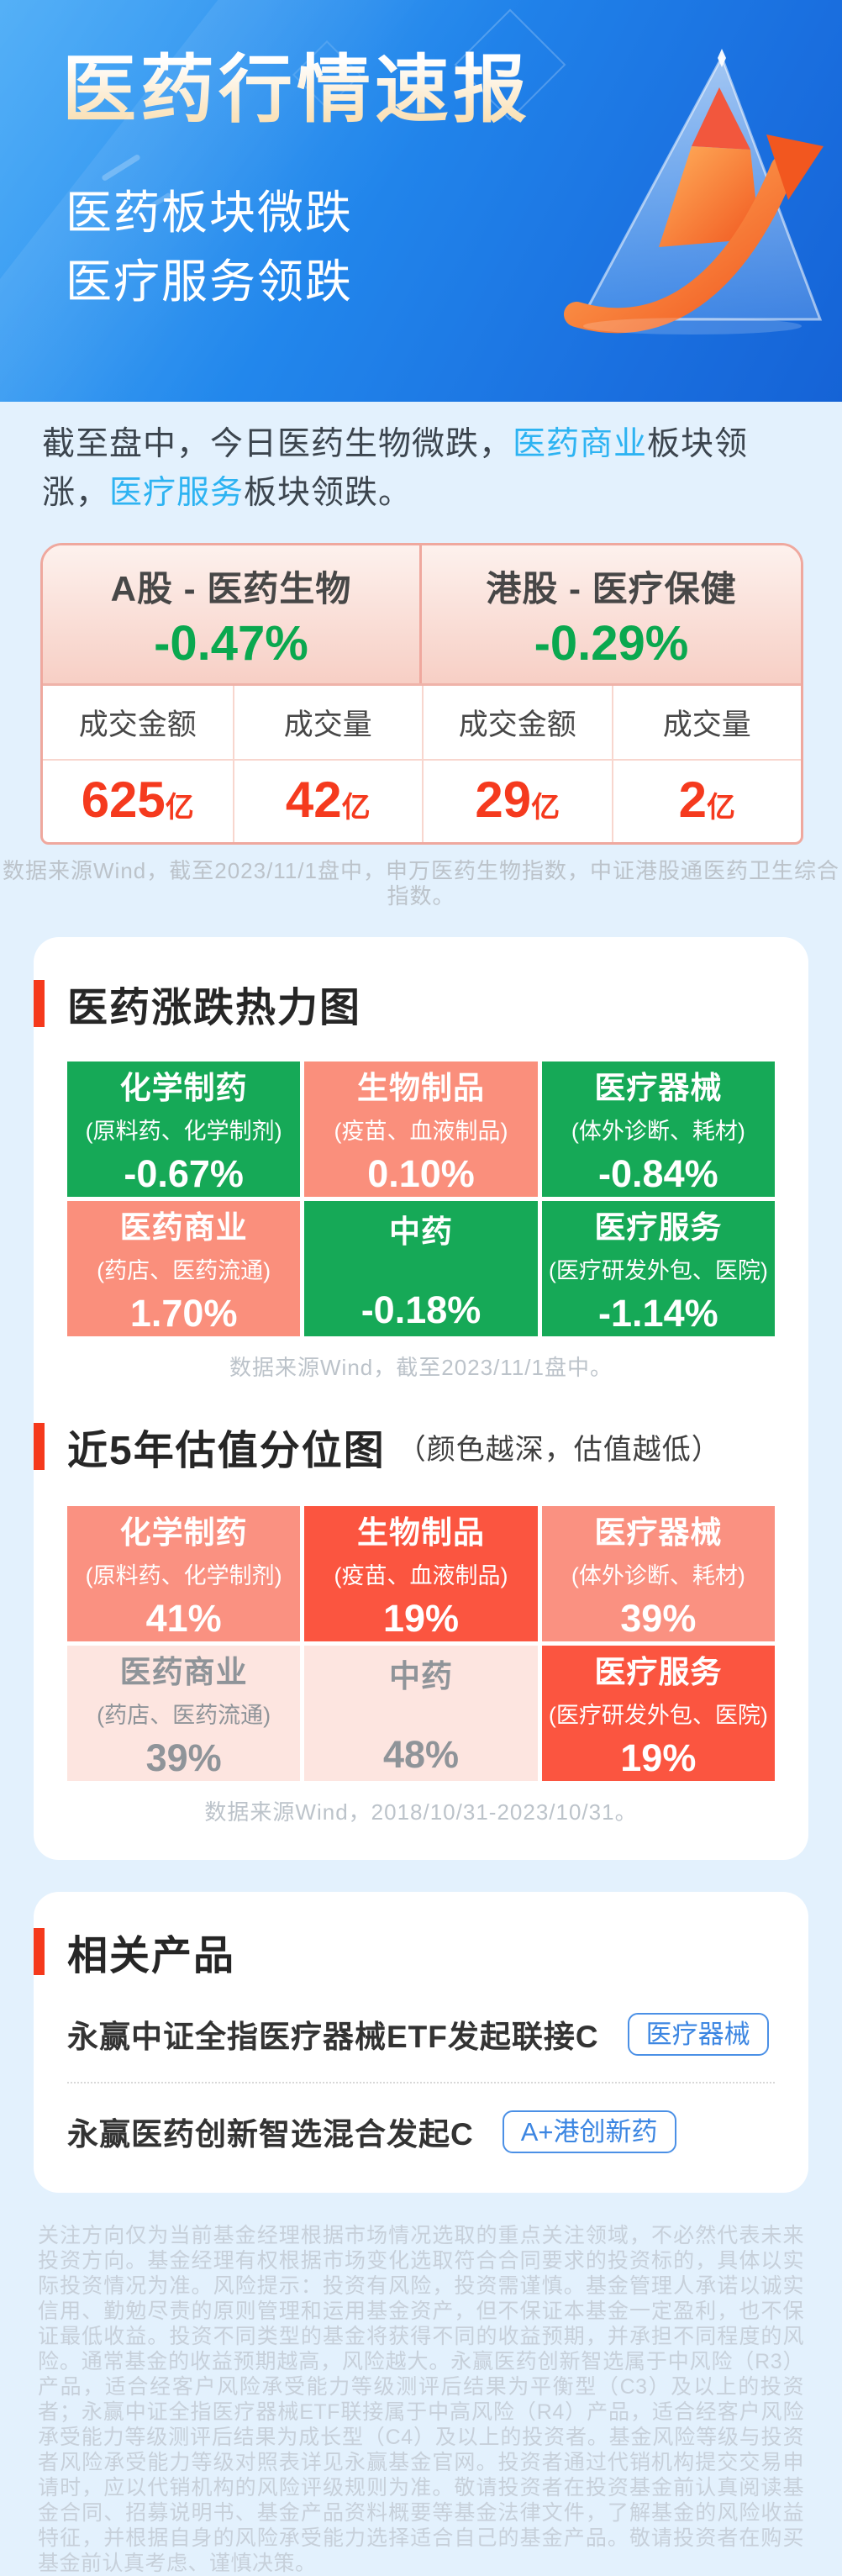 This screenshot has width=842, height=2576. What do you see at coordinates (421, 1309) in the screenshot?
I see `sector-change: -0.18%` at bounding box center [421, 1309].